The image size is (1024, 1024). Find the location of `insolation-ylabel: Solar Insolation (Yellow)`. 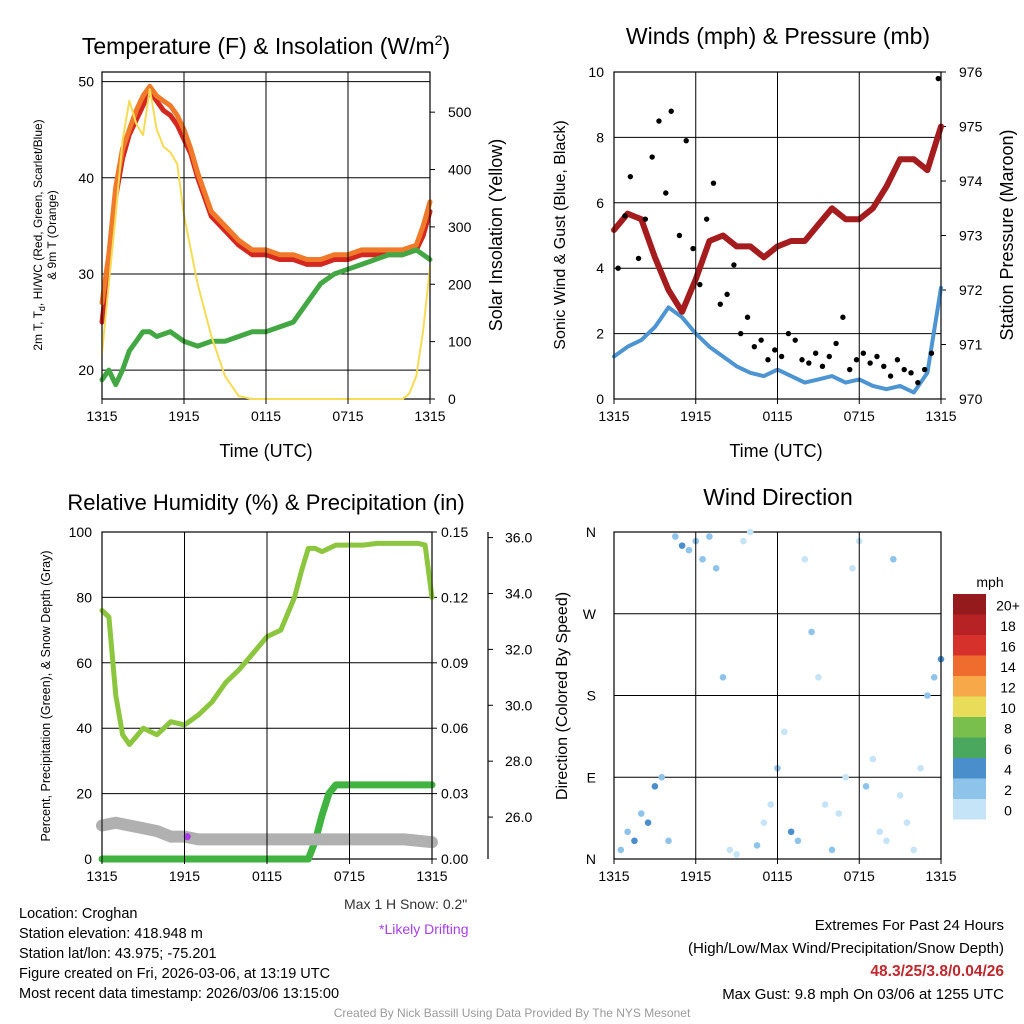

insolation-ylabel: Solar Insolation (Yellow) is located at coordinates (496, 235).